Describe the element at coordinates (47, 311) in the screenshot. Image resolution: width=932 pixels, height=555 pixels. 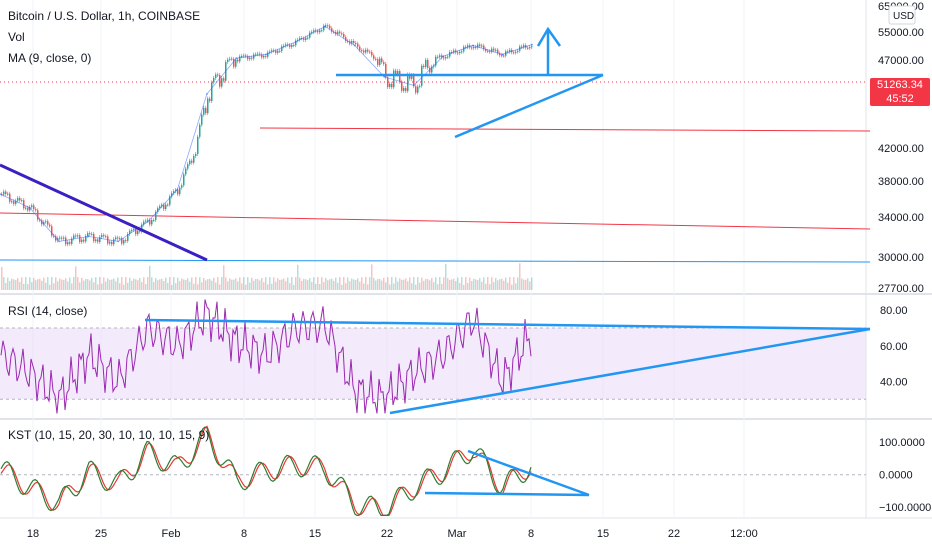
I see `rsi-legend: RSI (14, close)` at that location.